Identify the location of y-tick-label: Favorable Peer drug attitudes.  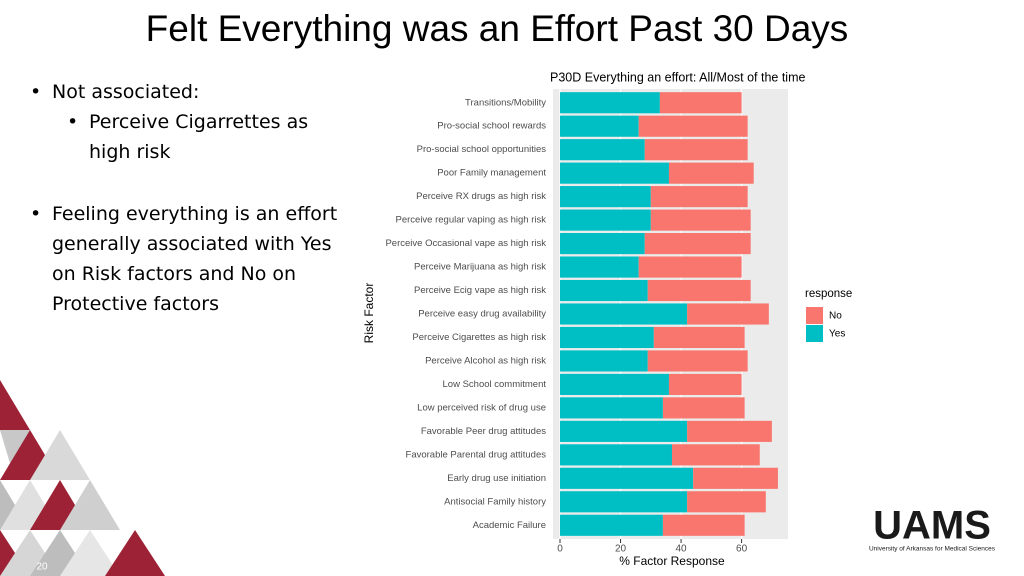
(483, 431).